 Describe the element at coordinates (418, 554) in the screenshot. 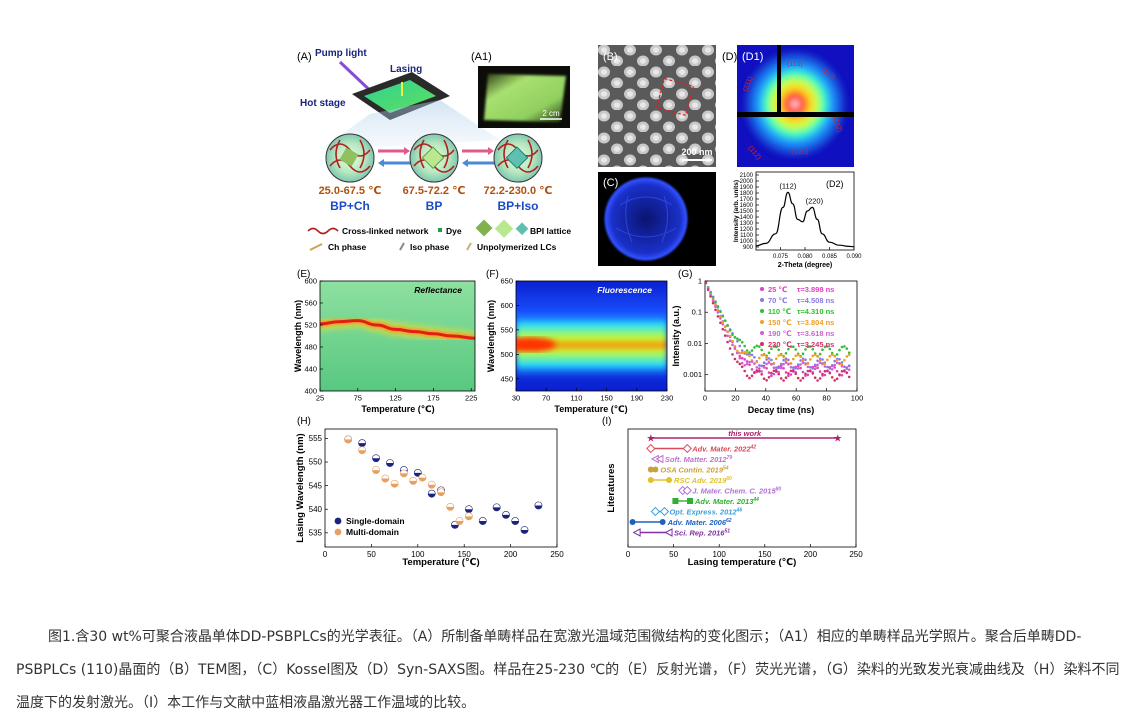

I see `x-tick-label: 100` at that location.